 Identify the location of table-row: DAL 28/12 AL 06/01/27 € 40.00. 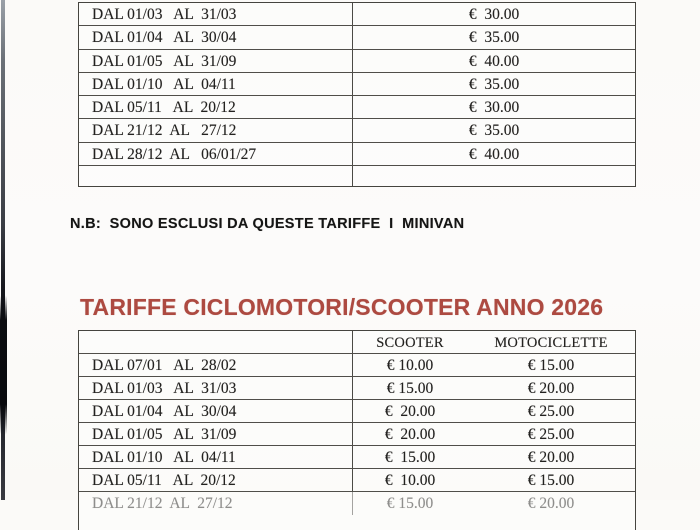
(357, 154).